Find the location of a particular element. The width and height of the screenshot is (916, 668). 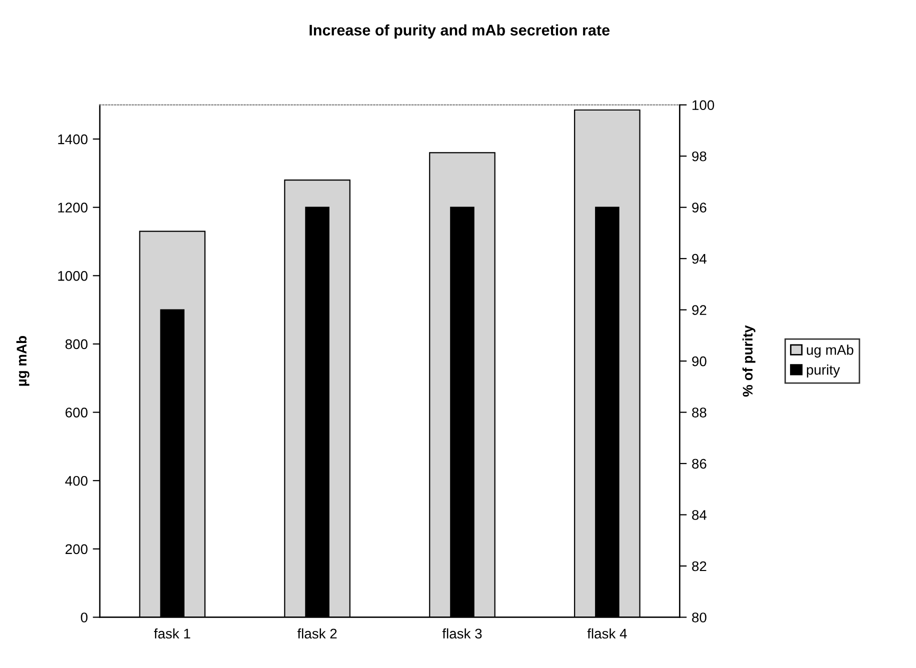

y2-axis-title: % of purity is located at coordinates (749, 361).